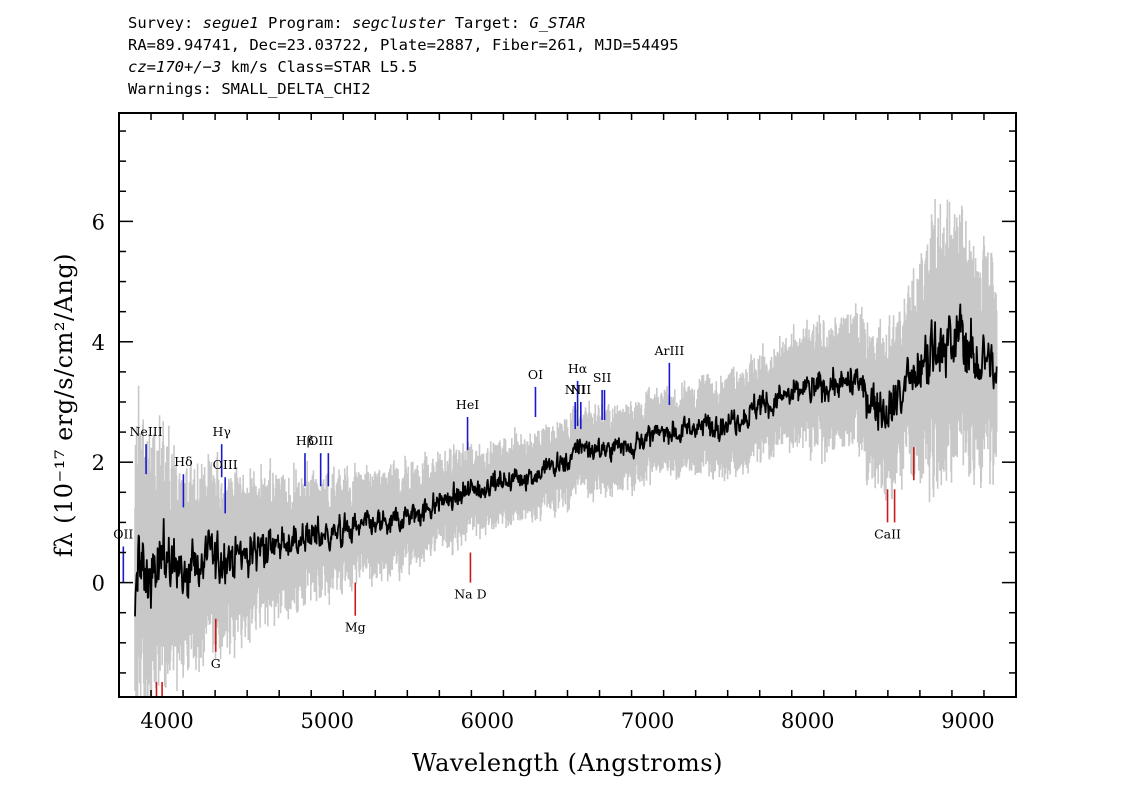 This screenshot has width=1134, height=810. What do you see at coordinates (470, 594) in the screenshot?
I see `absorption-line-label: Na D` at bounding box center [470, 594].